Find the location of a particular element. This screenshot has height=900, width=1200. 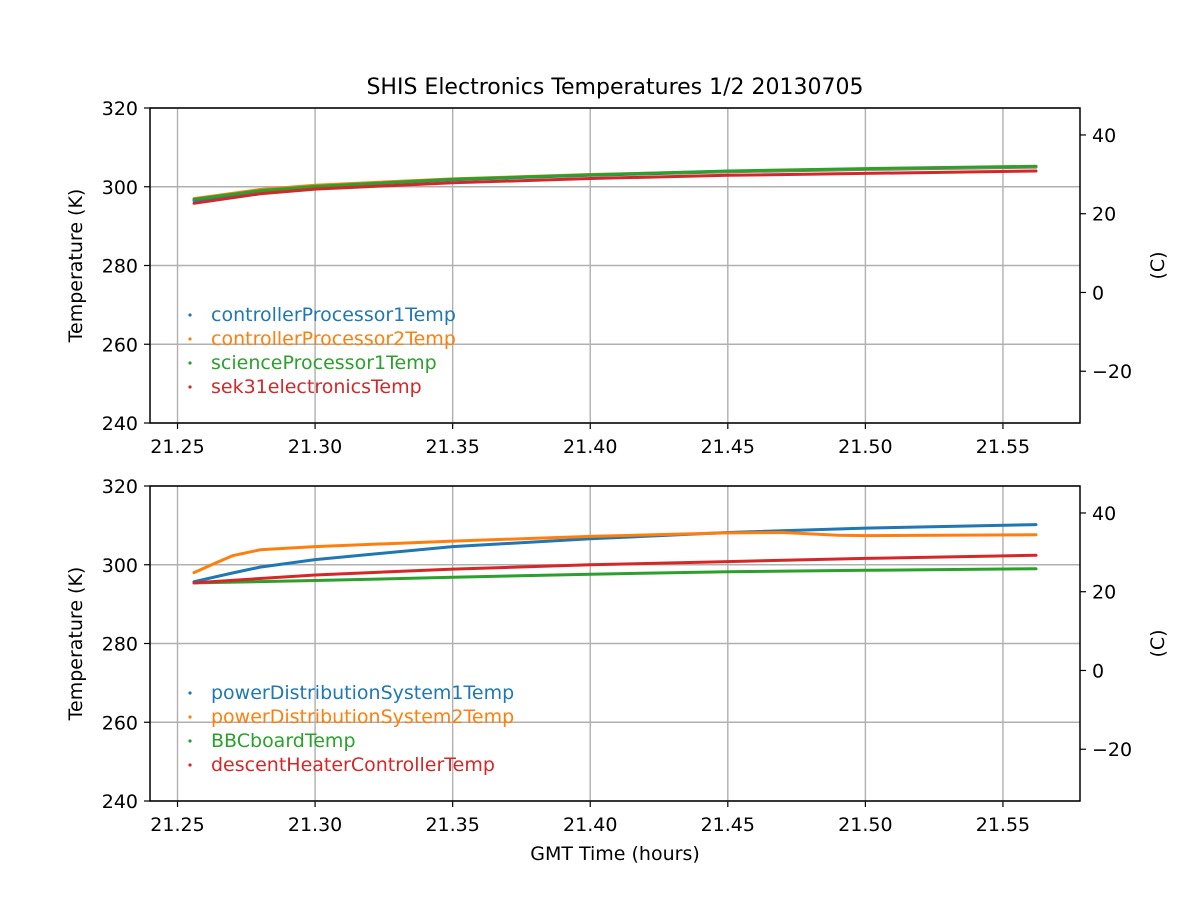

legend-entry: powerDistributionSystem1Temp is located at coordinates (362, 693).